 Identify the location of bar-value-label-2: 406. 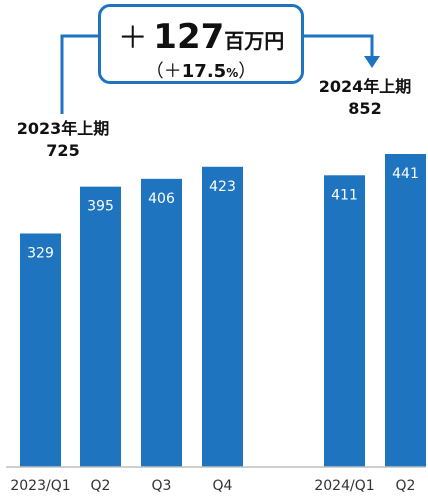
(161, 199).